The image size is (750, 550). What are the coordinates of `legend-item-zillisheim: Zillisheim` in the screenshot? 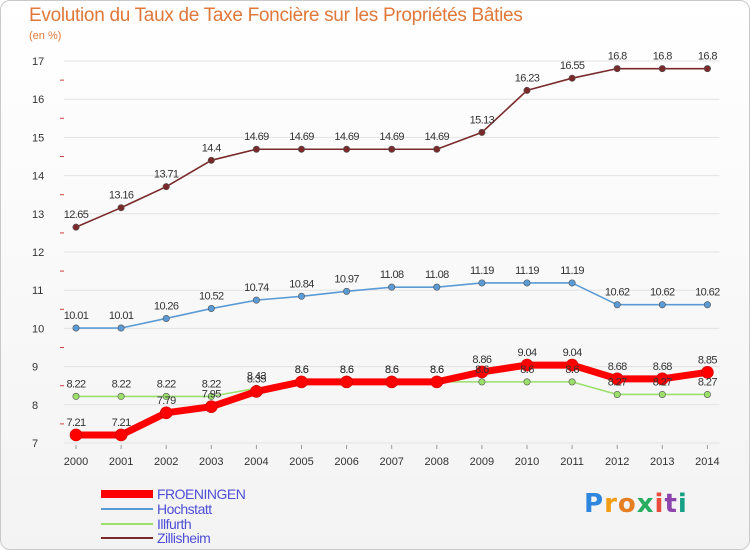 It's located at (156, 538).